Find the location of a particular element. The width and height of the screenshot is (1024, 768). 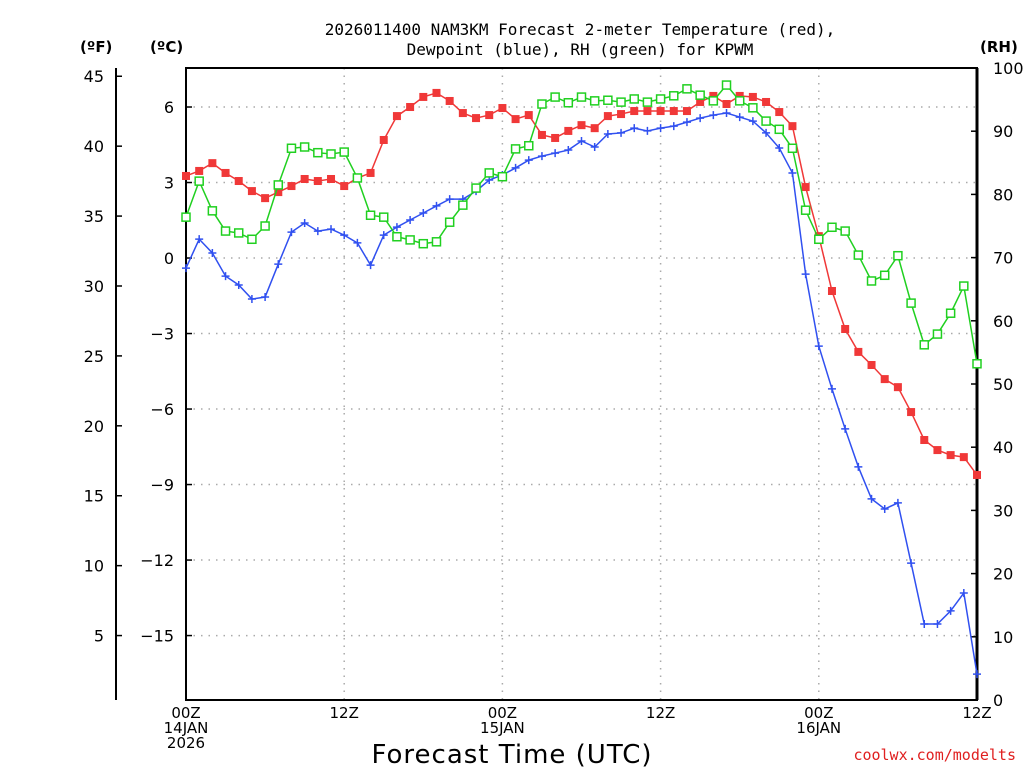

fahrenheit-tick-label: 40 is located at coordinates (94, 146).